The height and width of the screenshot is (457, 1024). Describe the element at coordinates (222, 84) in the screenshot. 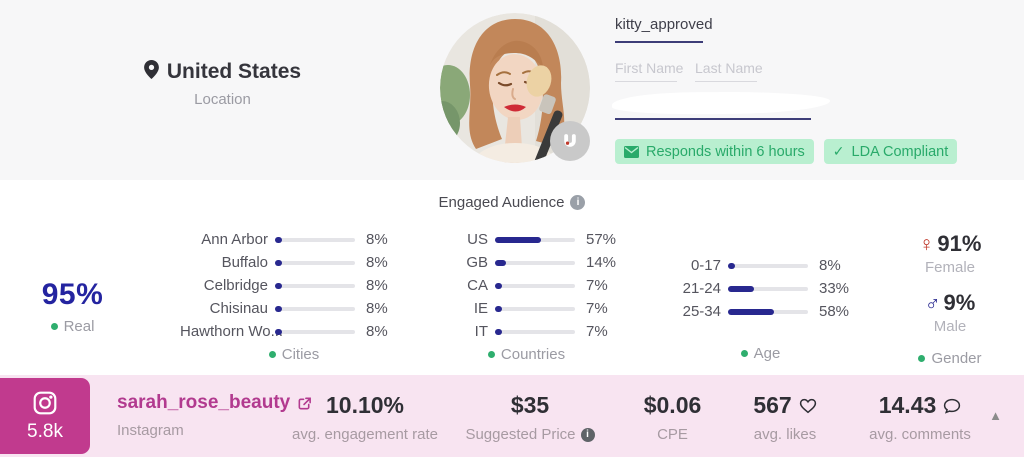

I see `location-block: United States Location` at that location.